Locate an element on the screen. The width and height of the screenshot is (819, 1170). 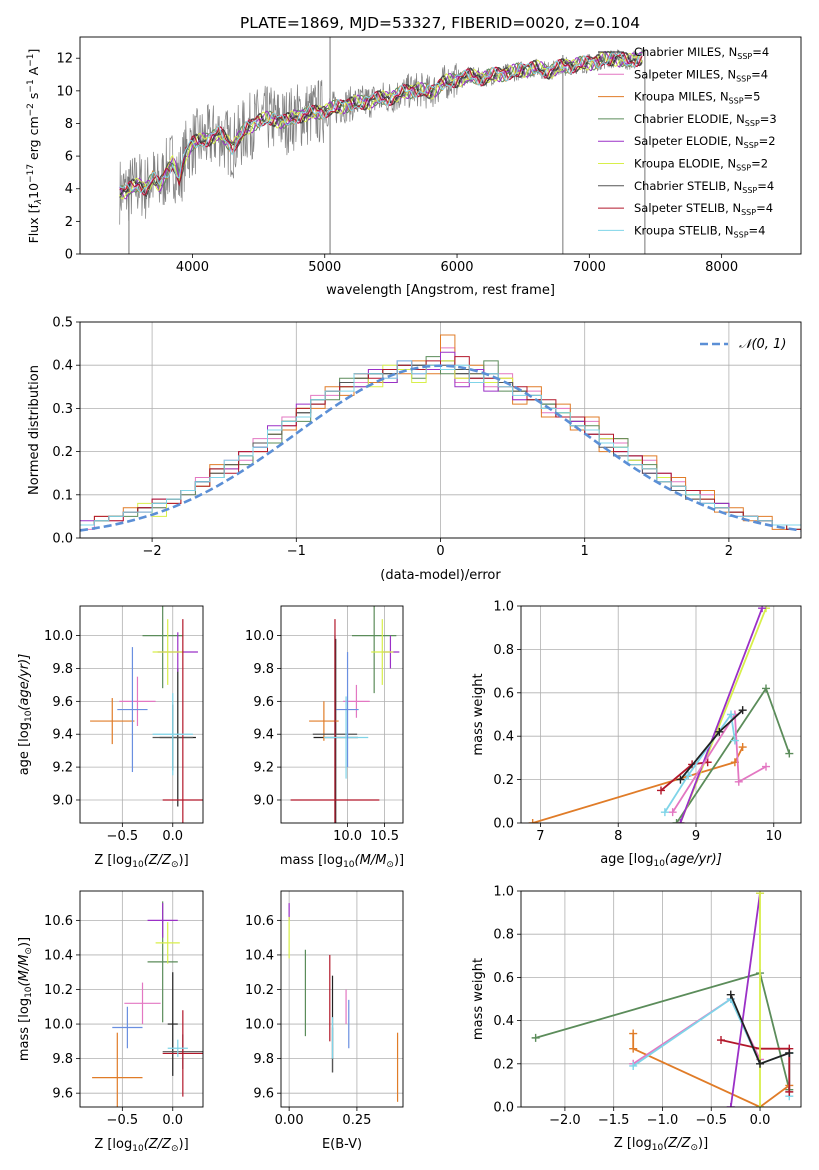
legend-entry: Salpeter STELIB, NSSP=4 is located at coordinates (703, 209).